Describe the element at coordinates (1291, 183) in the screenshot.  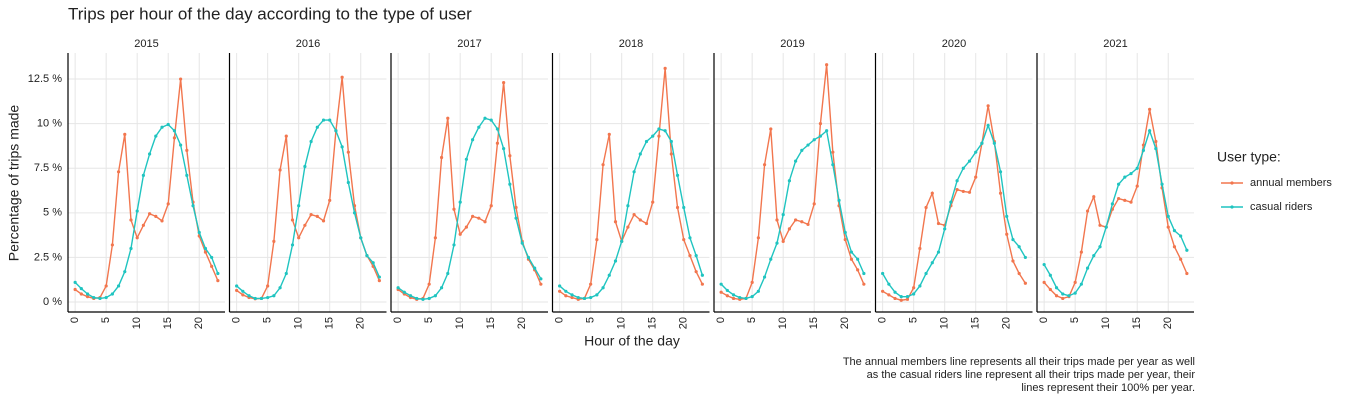
I see `legend-label: annual members` at that location.